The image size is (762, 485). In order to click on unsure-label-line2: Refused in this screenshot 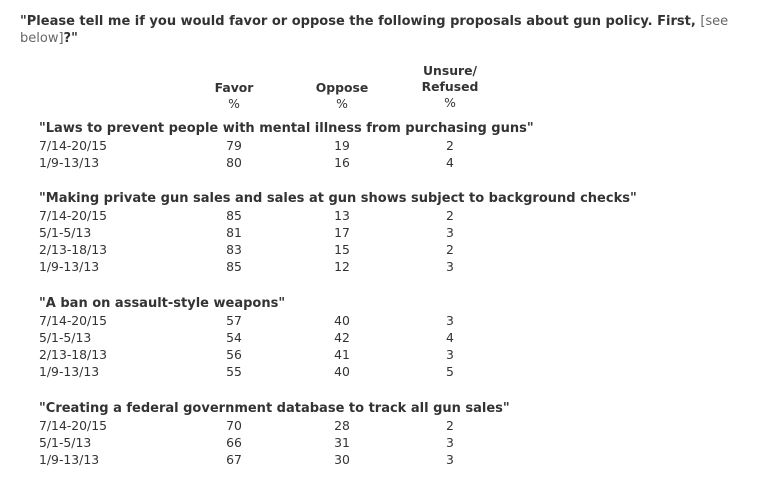, I will do `click(450, 86)`.